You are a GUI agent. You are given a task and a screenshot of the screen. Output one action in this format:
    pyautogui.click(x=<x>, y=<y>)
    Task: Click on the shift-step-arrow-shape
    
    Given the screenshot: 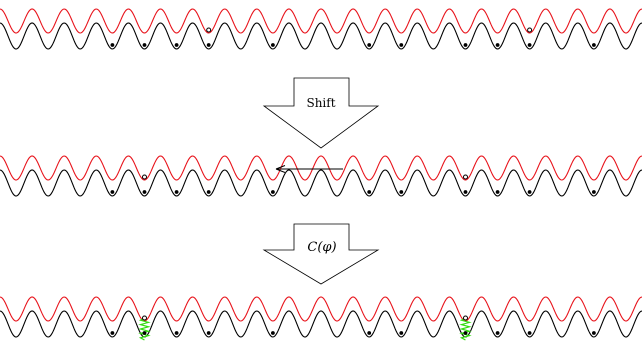 What is the action you would take?
    pyautogui.click(x=321, y=113)
    